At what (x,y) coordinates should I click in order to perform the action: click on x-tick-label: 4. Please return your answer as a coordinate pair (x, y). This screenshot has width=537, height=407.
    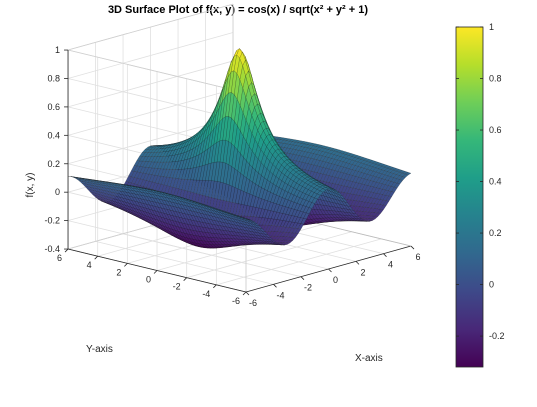
    Looking at the image, I should click on (390, 265).